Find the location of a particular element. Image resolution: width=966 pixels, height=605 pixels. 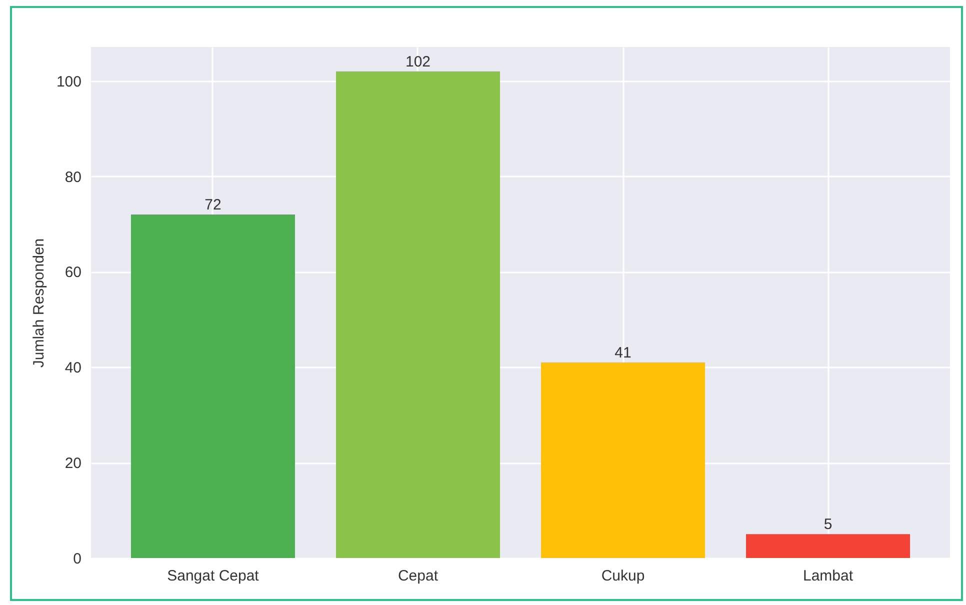

data-label: 41 is located at coordinates (623, 353).